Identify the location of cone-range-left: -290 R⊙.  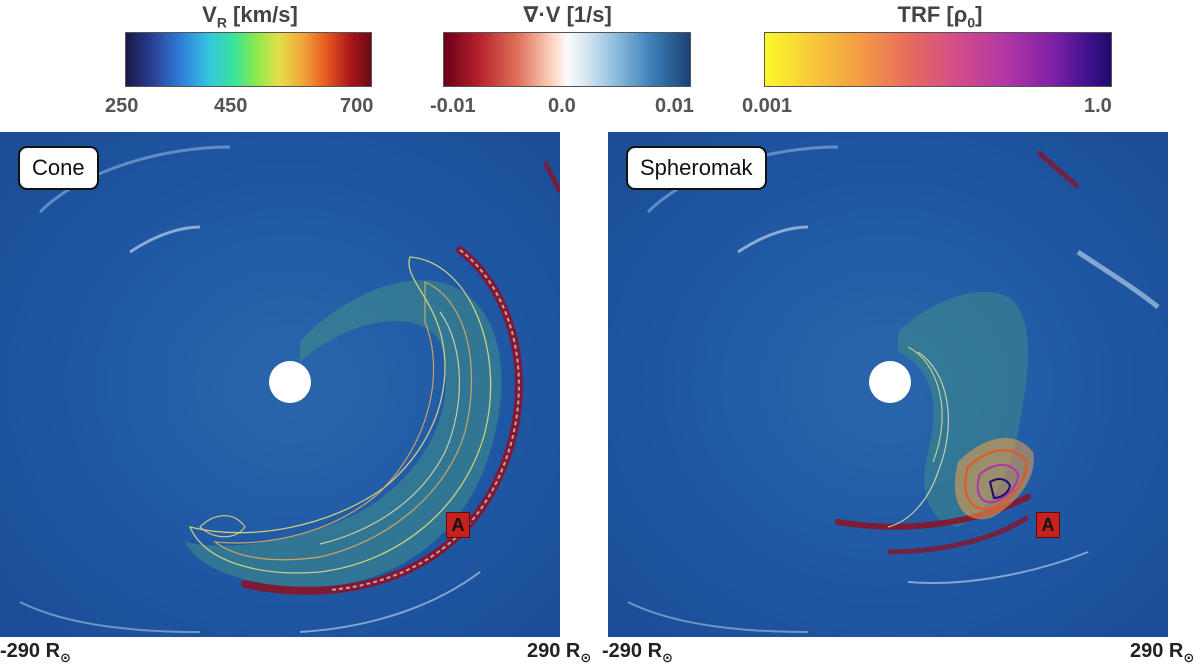
(35, 652).